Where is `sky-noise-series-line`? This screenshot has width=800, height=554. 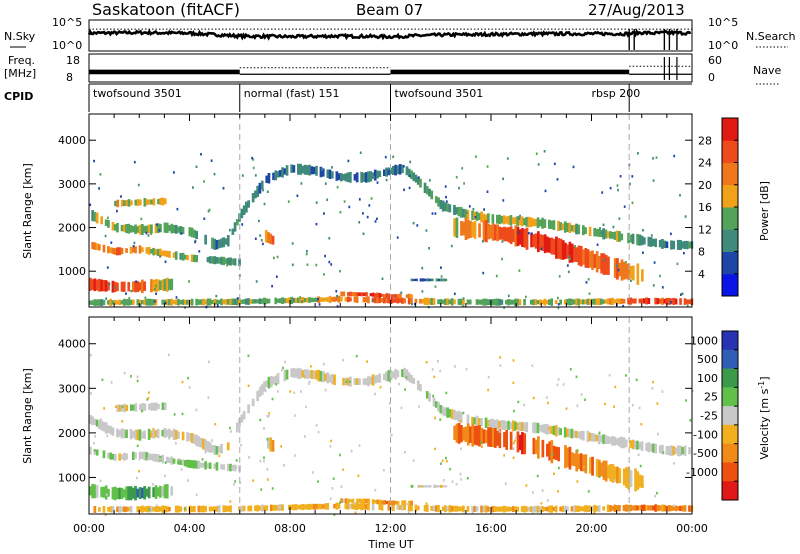 sky-noise-series-line is located at coordinates (389, 34).